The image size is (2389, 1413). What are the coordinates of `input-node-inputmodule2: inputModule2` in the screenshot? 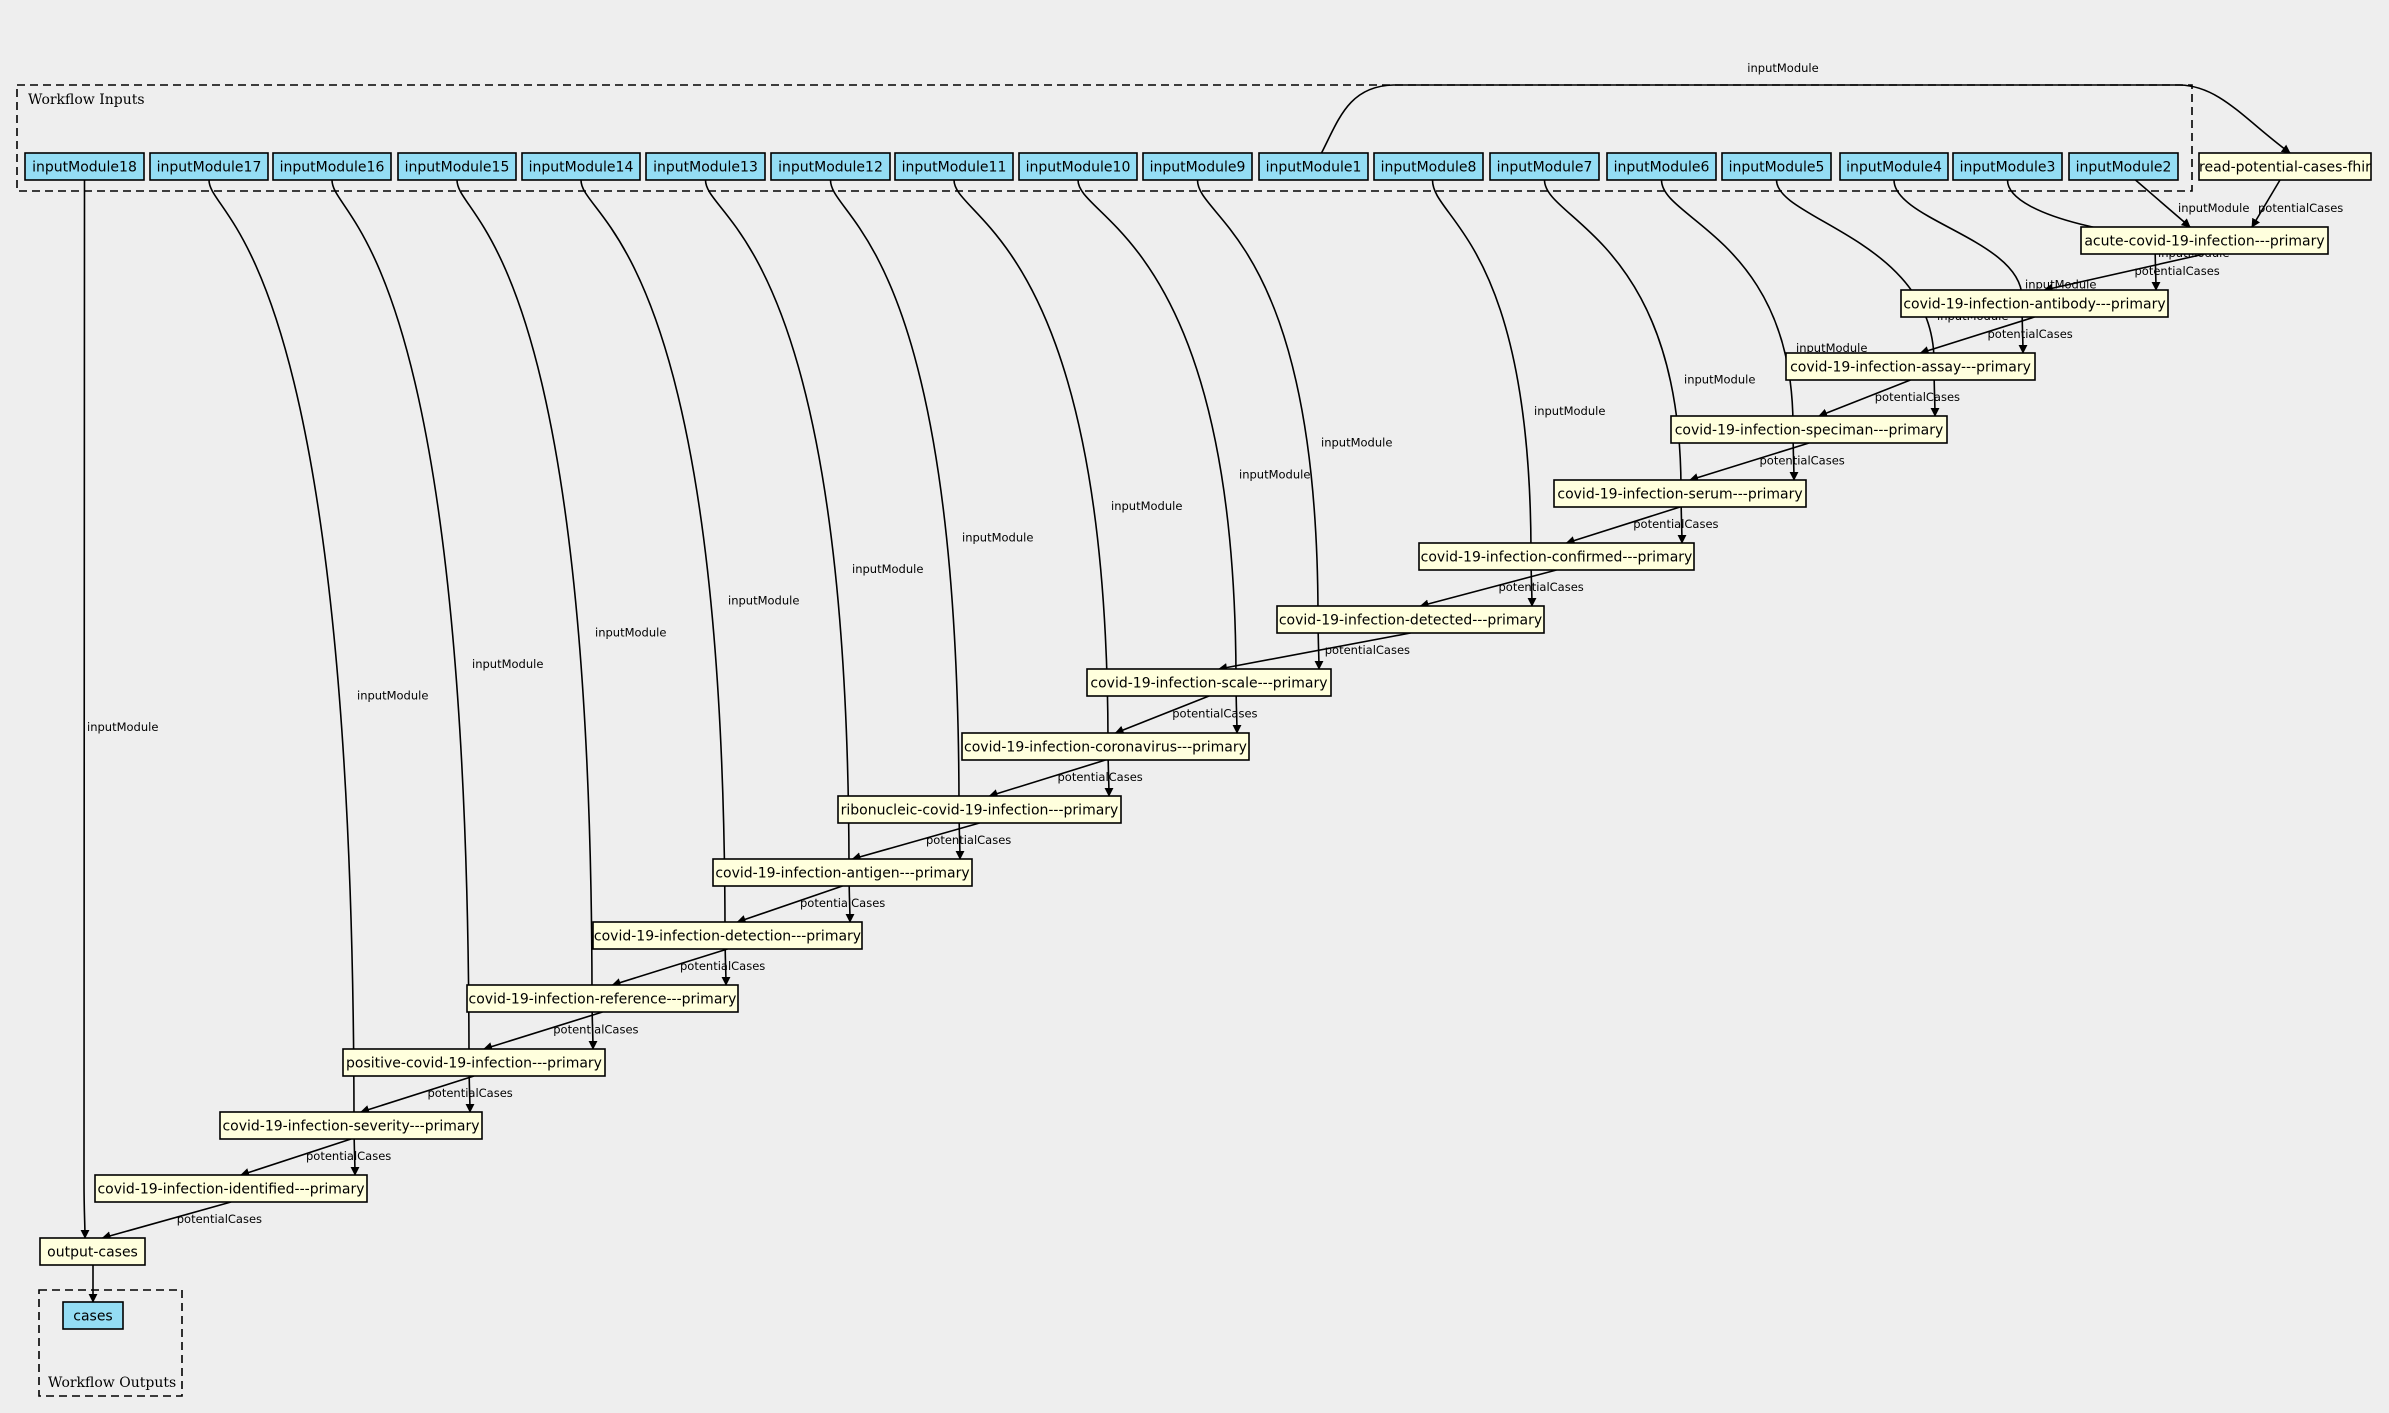 It's located at (2123, 166).